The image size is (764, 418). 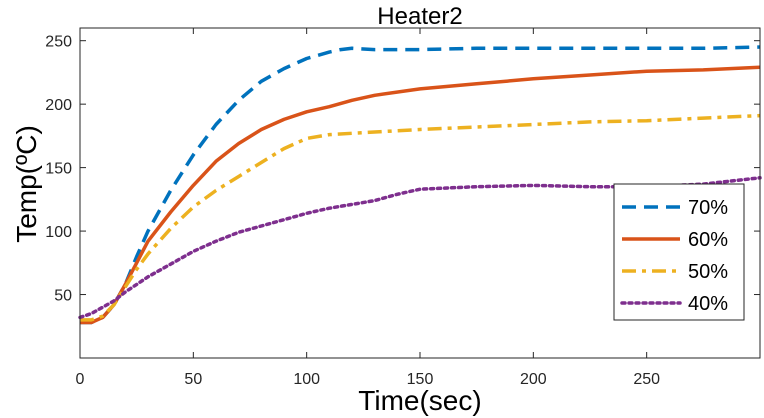 What do you see at coordinates (58, 169) in the screenshot?
I see `y-tick-label: 150` at bounding box center [58, 169].